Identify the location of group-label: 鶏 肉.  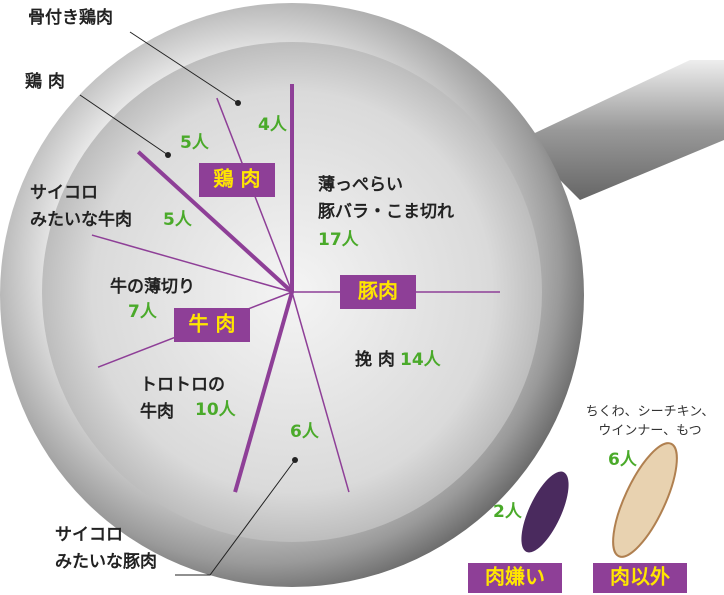
(237, 179).